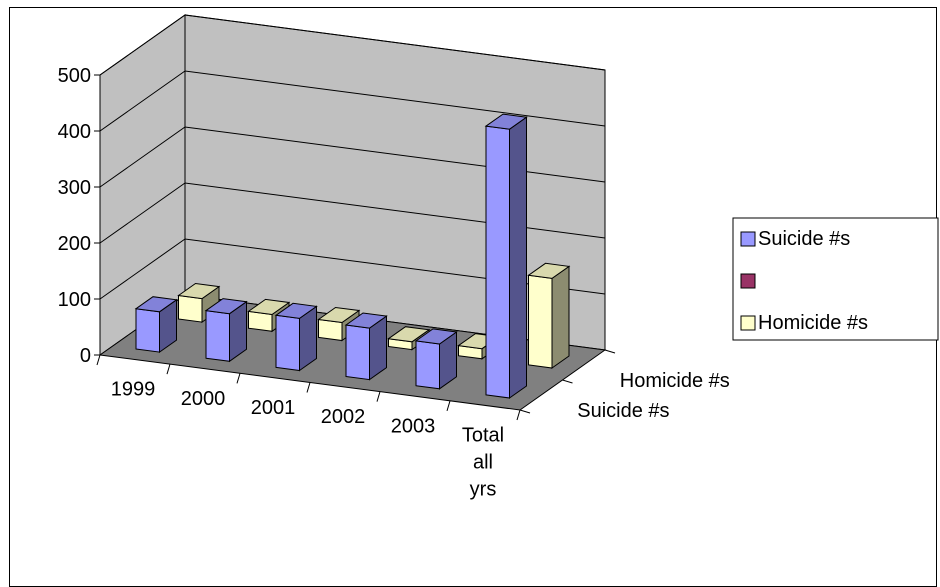 This screenshot has height=587, width=940. Describe the element at coordinates (273, 408) in the screenshot. I see `x-category-label: 2001` at that location.